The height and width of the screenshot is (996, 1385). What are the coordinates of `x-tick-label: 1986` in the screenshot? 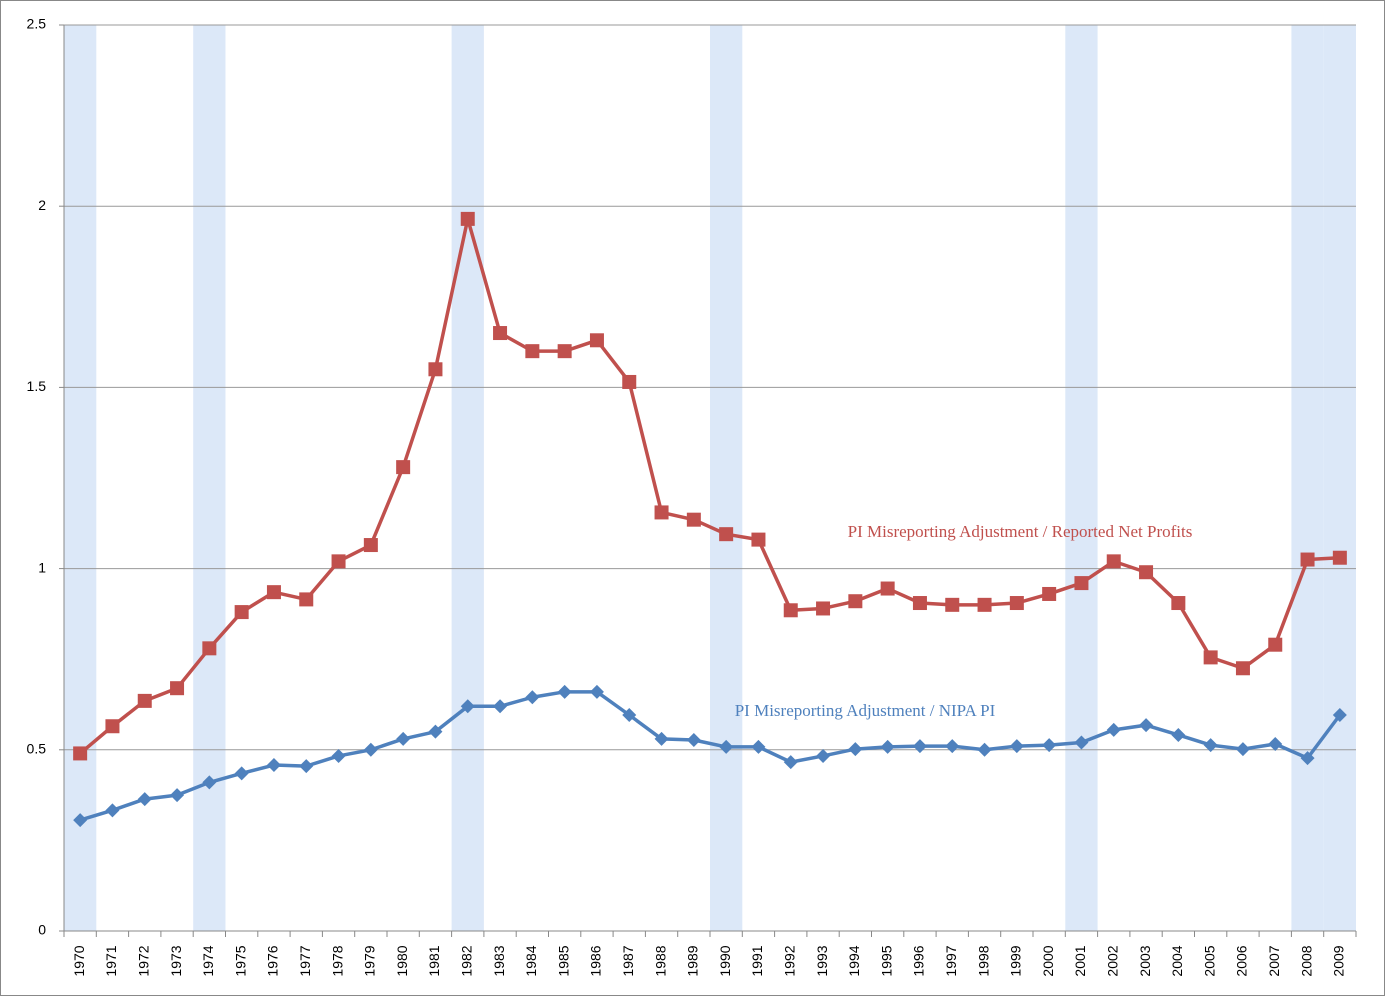 It's located at (596, 960).